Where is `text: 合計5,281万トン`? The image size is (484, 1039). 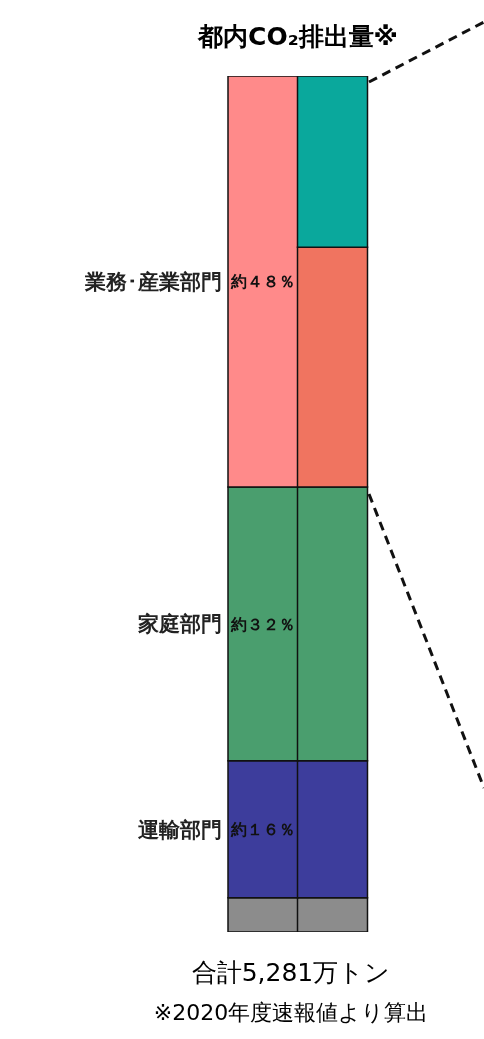 text: 合計5,281万トン is located at coordinates (291, 973).